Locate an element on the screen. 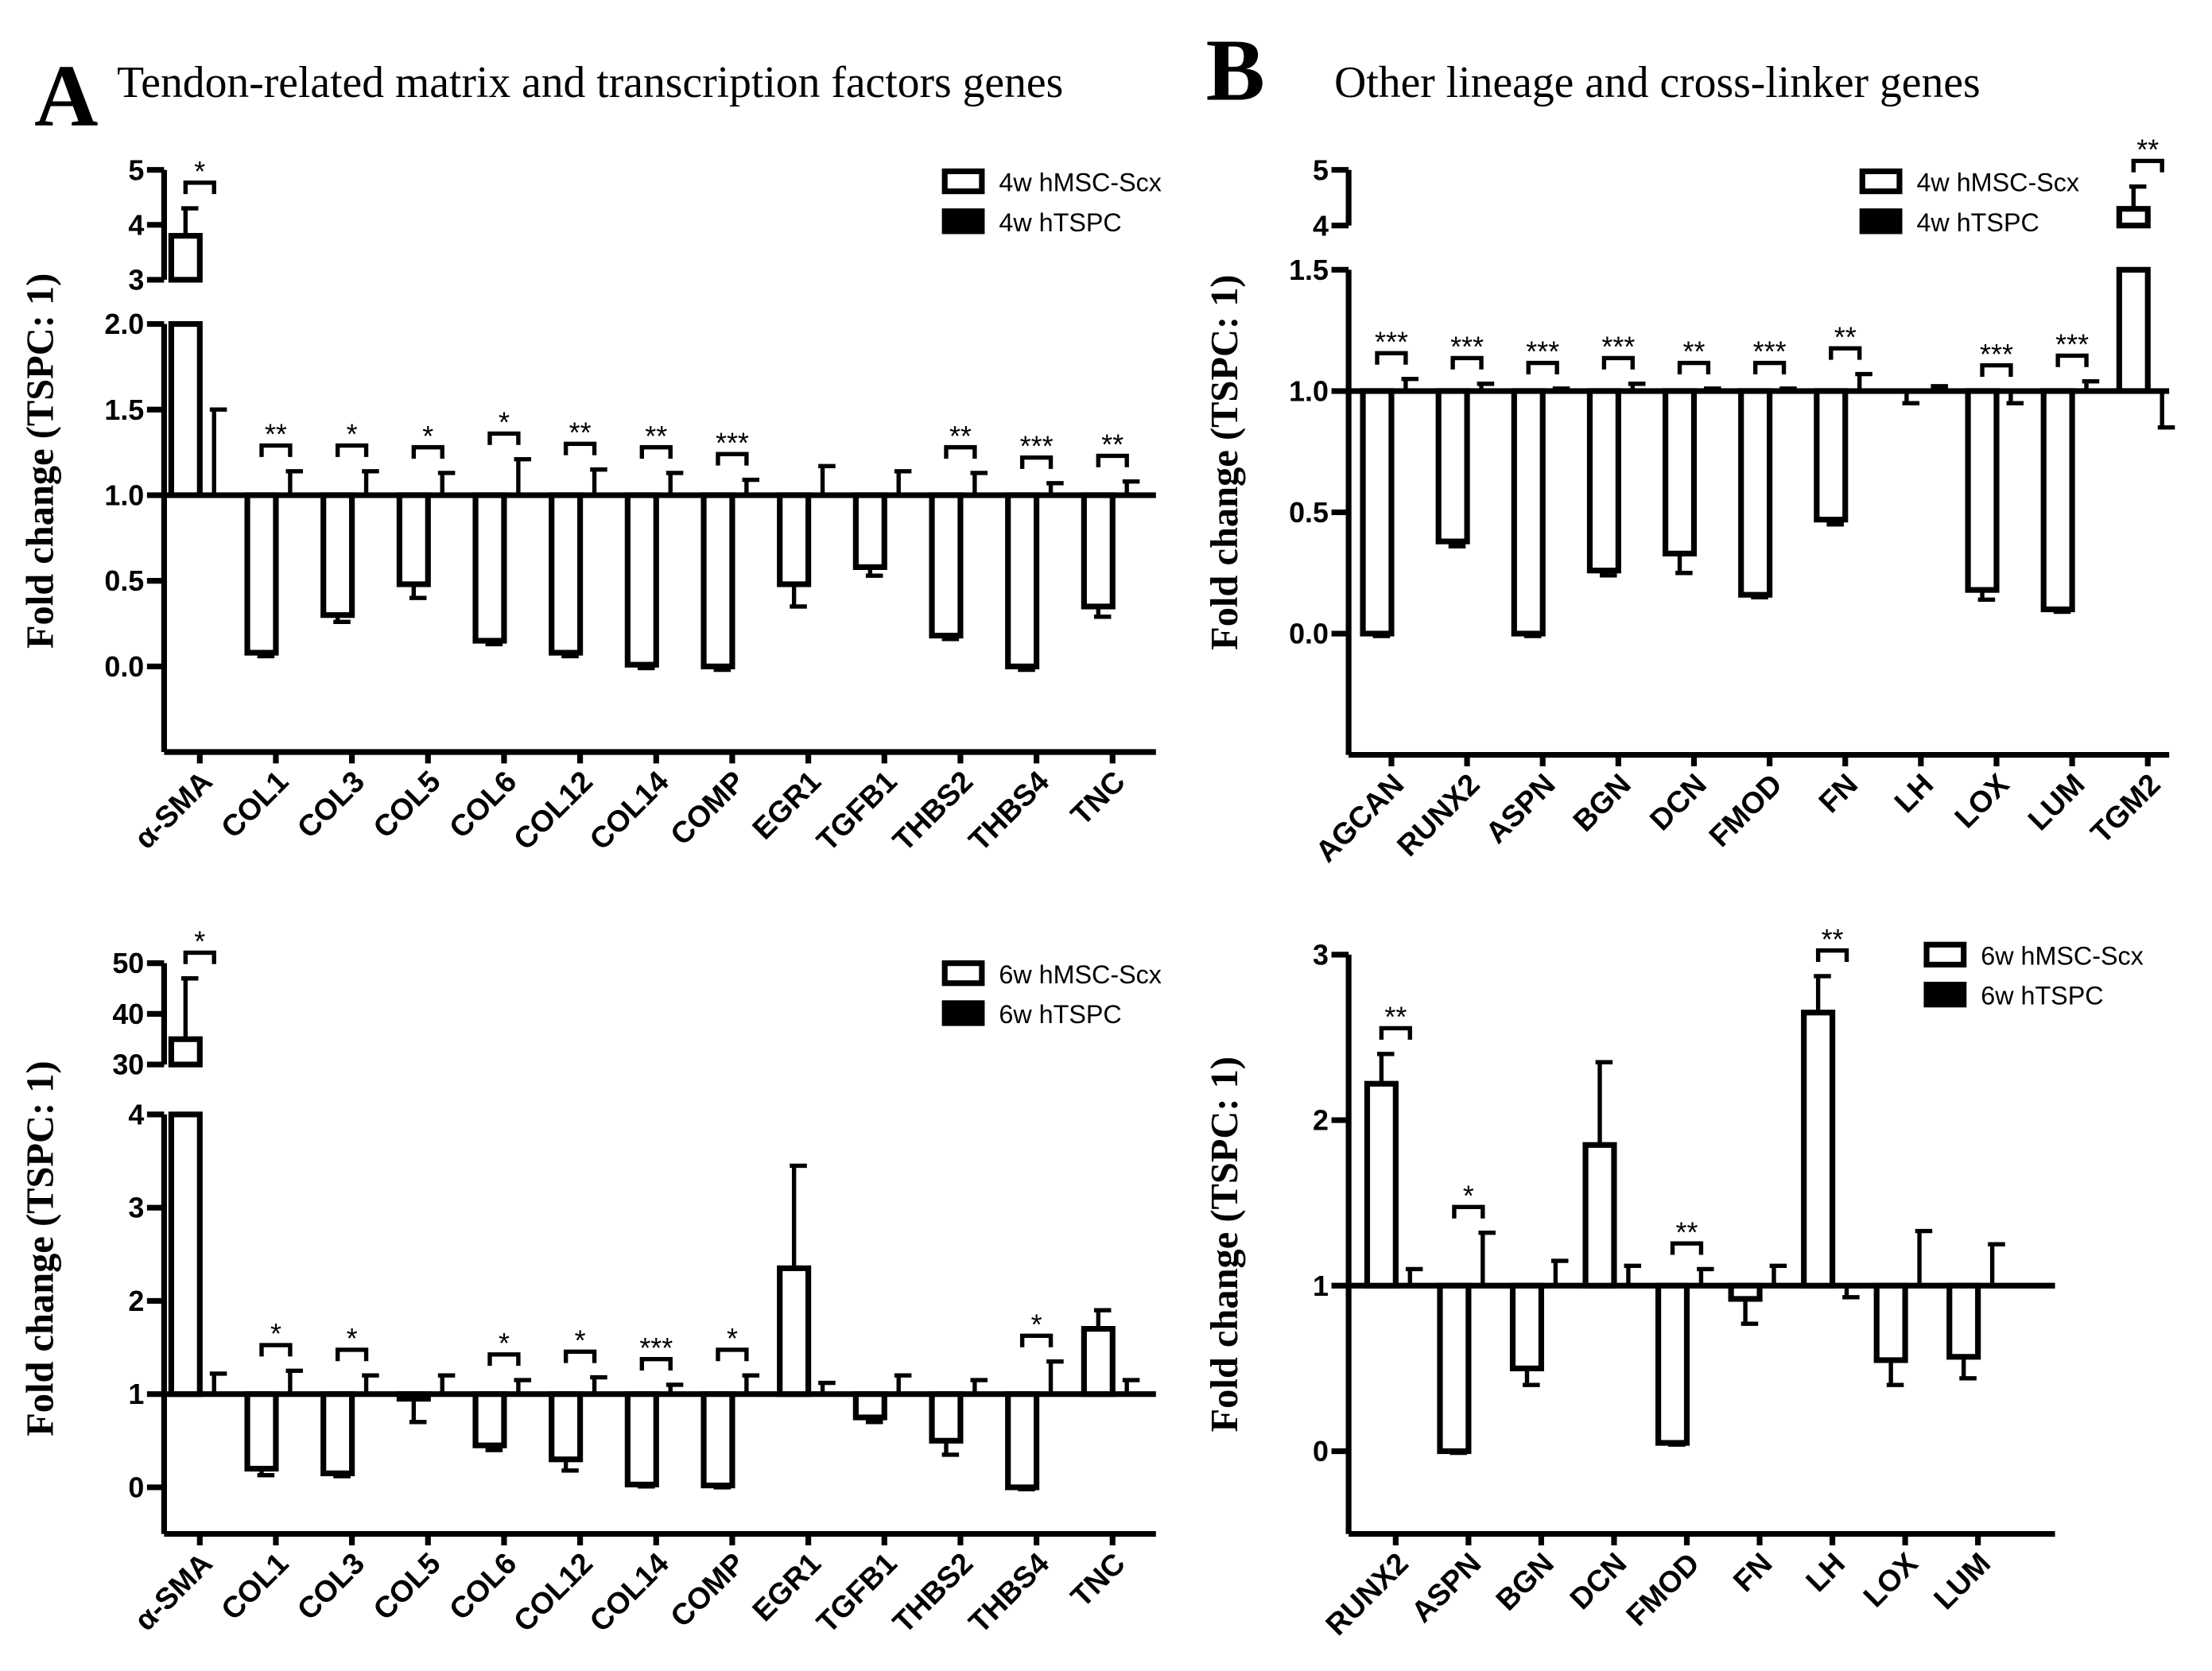 The height and width of the screenshot is (1671, 2212). y-tick-label: 30 is located at coordinates (128, 1065).